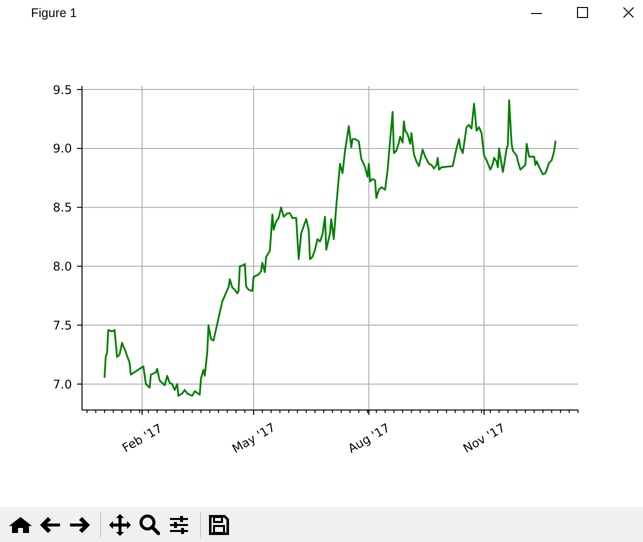 The width and height of the screenshot is (643, 542). What do you see at coordinates (62, 384) in the screenshot?
I see `y-tick-label: 7.0` at bounding box center [62, 384].